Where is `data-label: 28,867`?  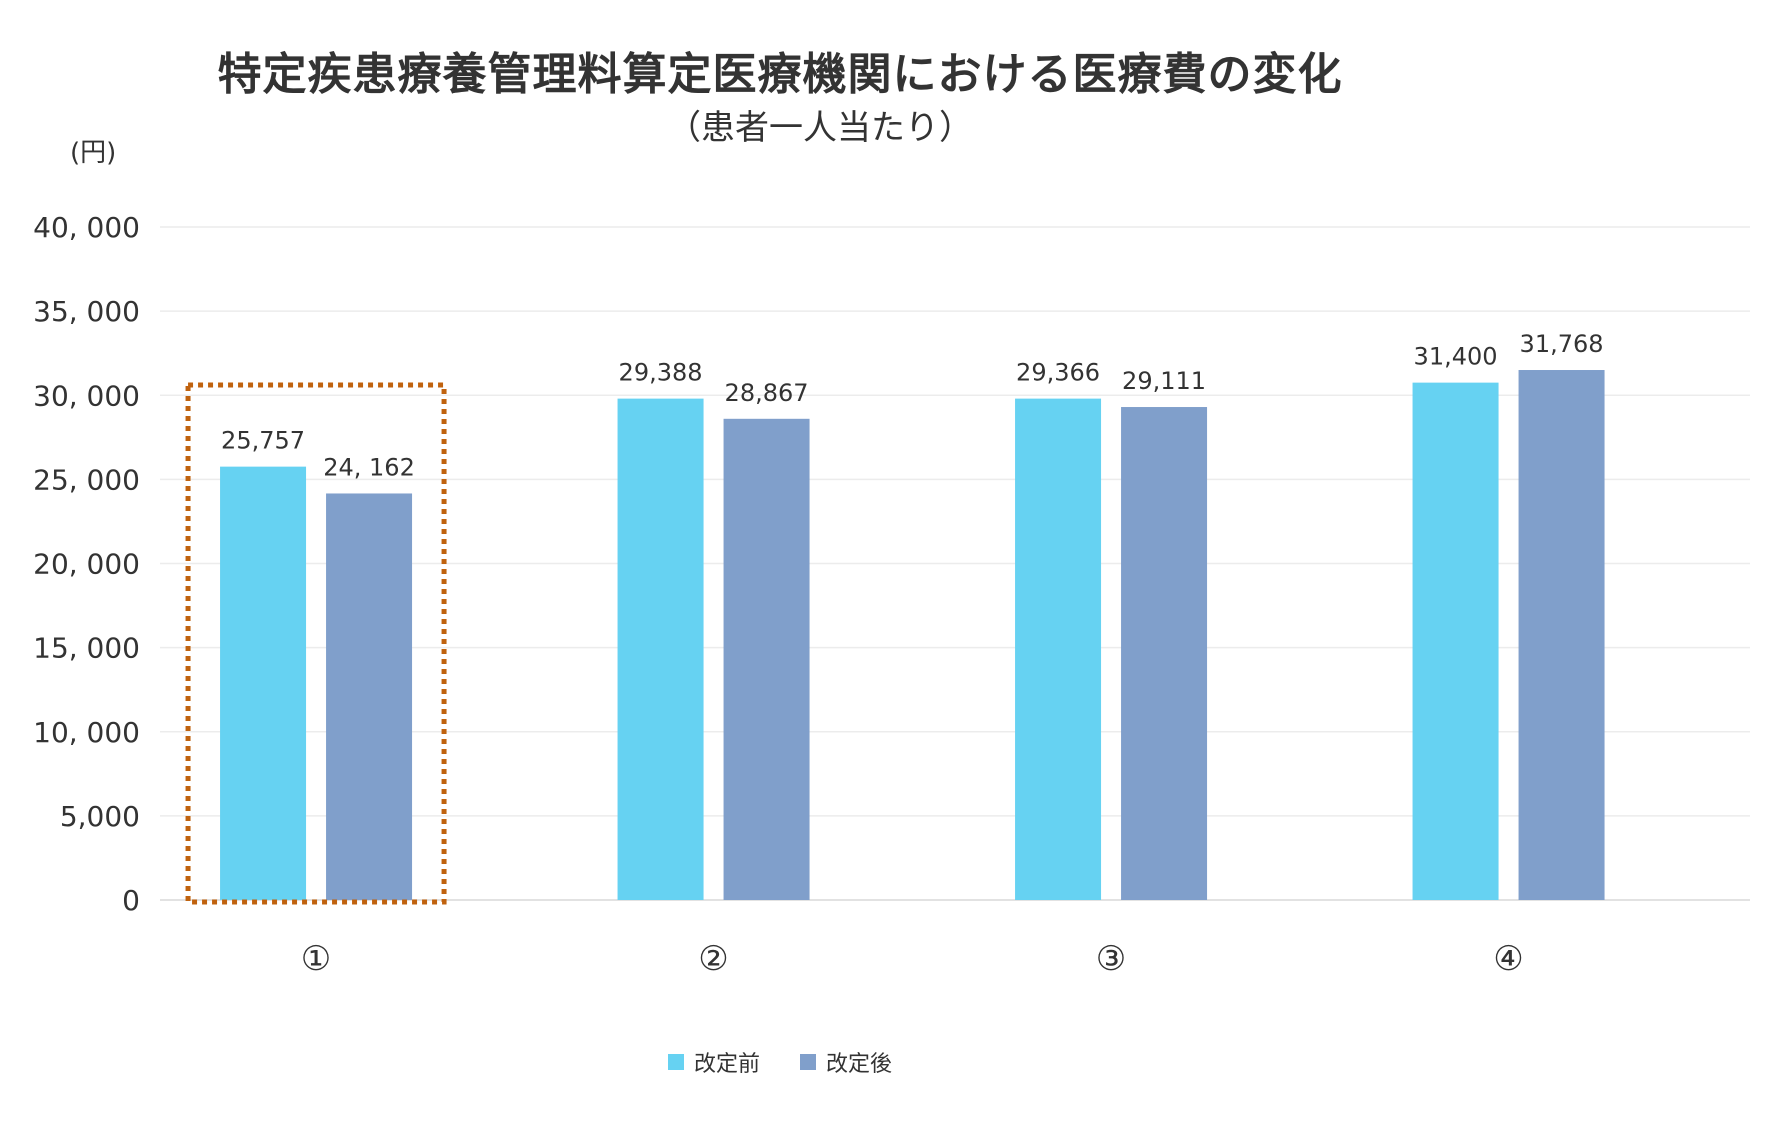
data-label: 28,867 is located at coordinates (767, 393).